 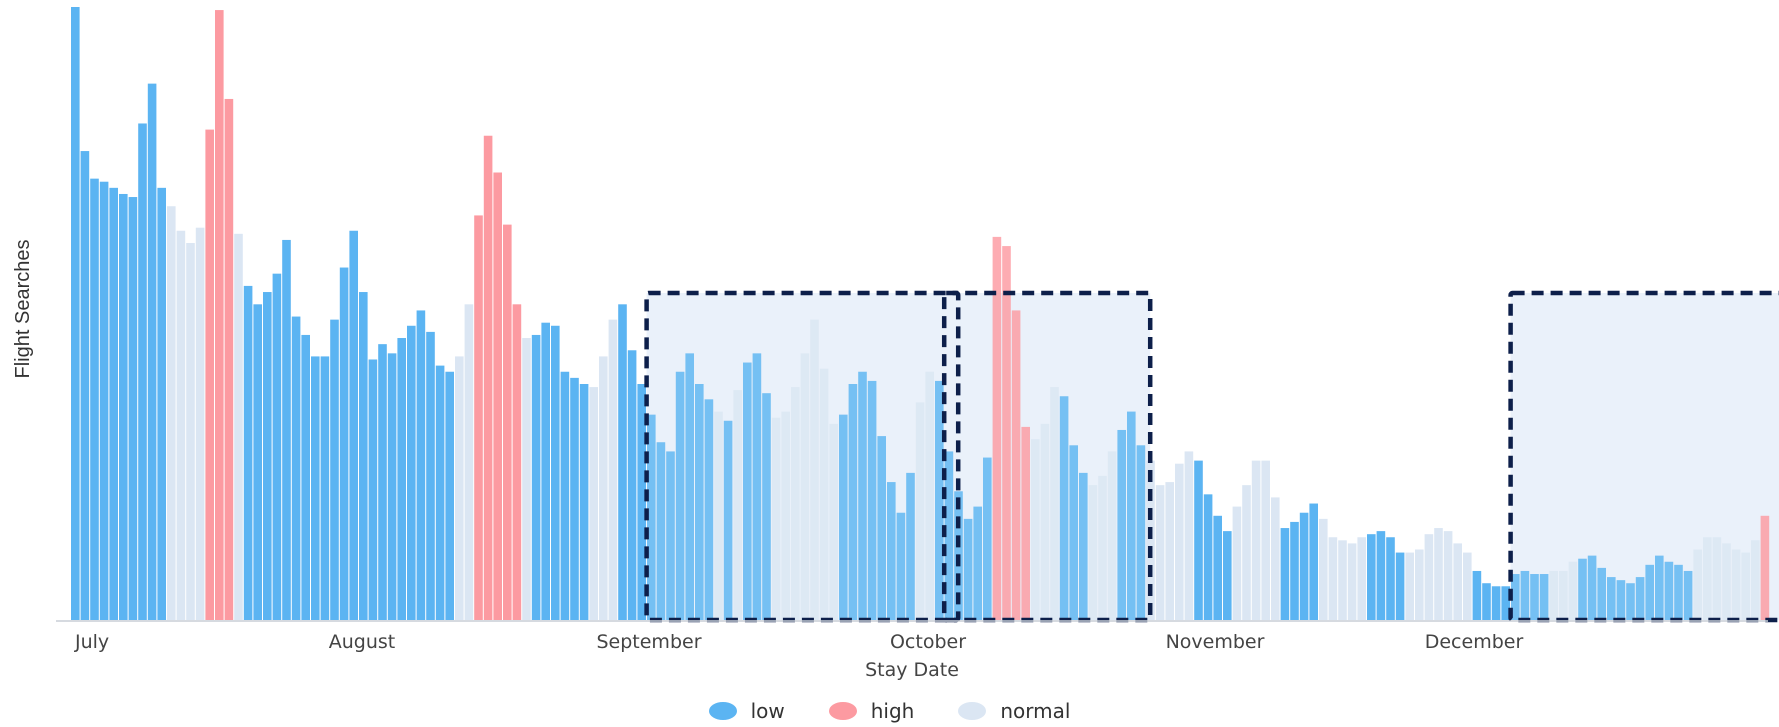 What do you see at coordinates (871, 711) in the screenshot?
I see `legend-item-high: high` at bounding box center [871, 711].